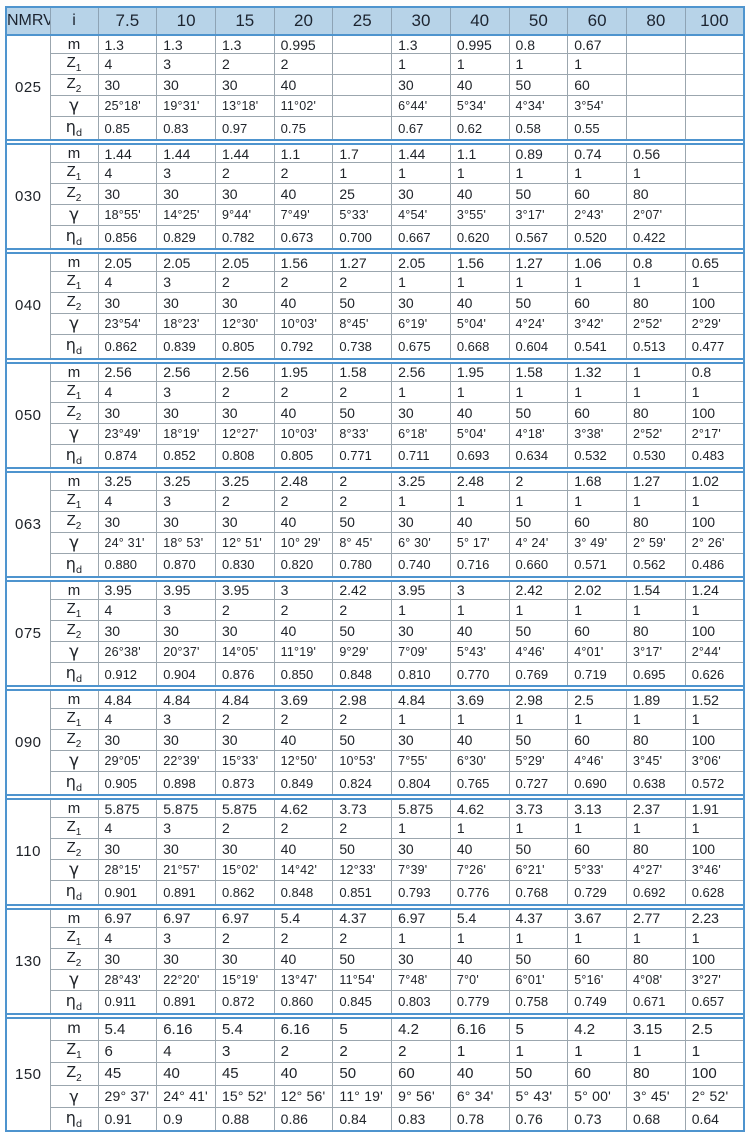 Image resolution: width=750 pixels, height=1132 pixels. I want to click on cell-150-z2-i7.5: 45, so click(127, 1074).